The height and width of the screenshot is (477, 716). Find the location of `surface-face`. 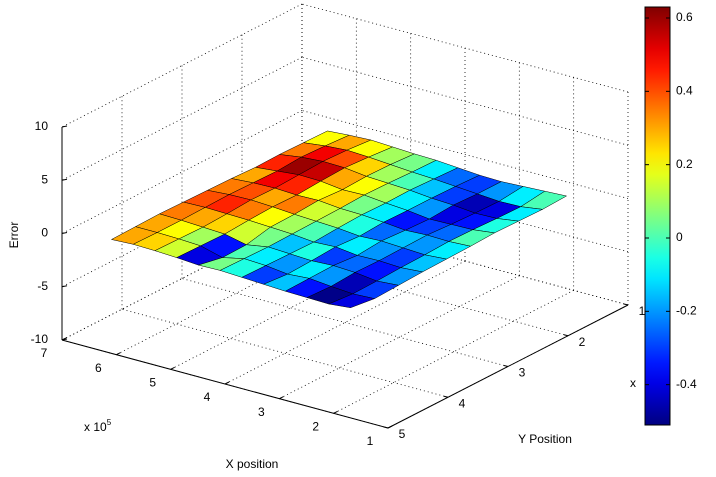

surface-face is located at coordinates (351, 301).